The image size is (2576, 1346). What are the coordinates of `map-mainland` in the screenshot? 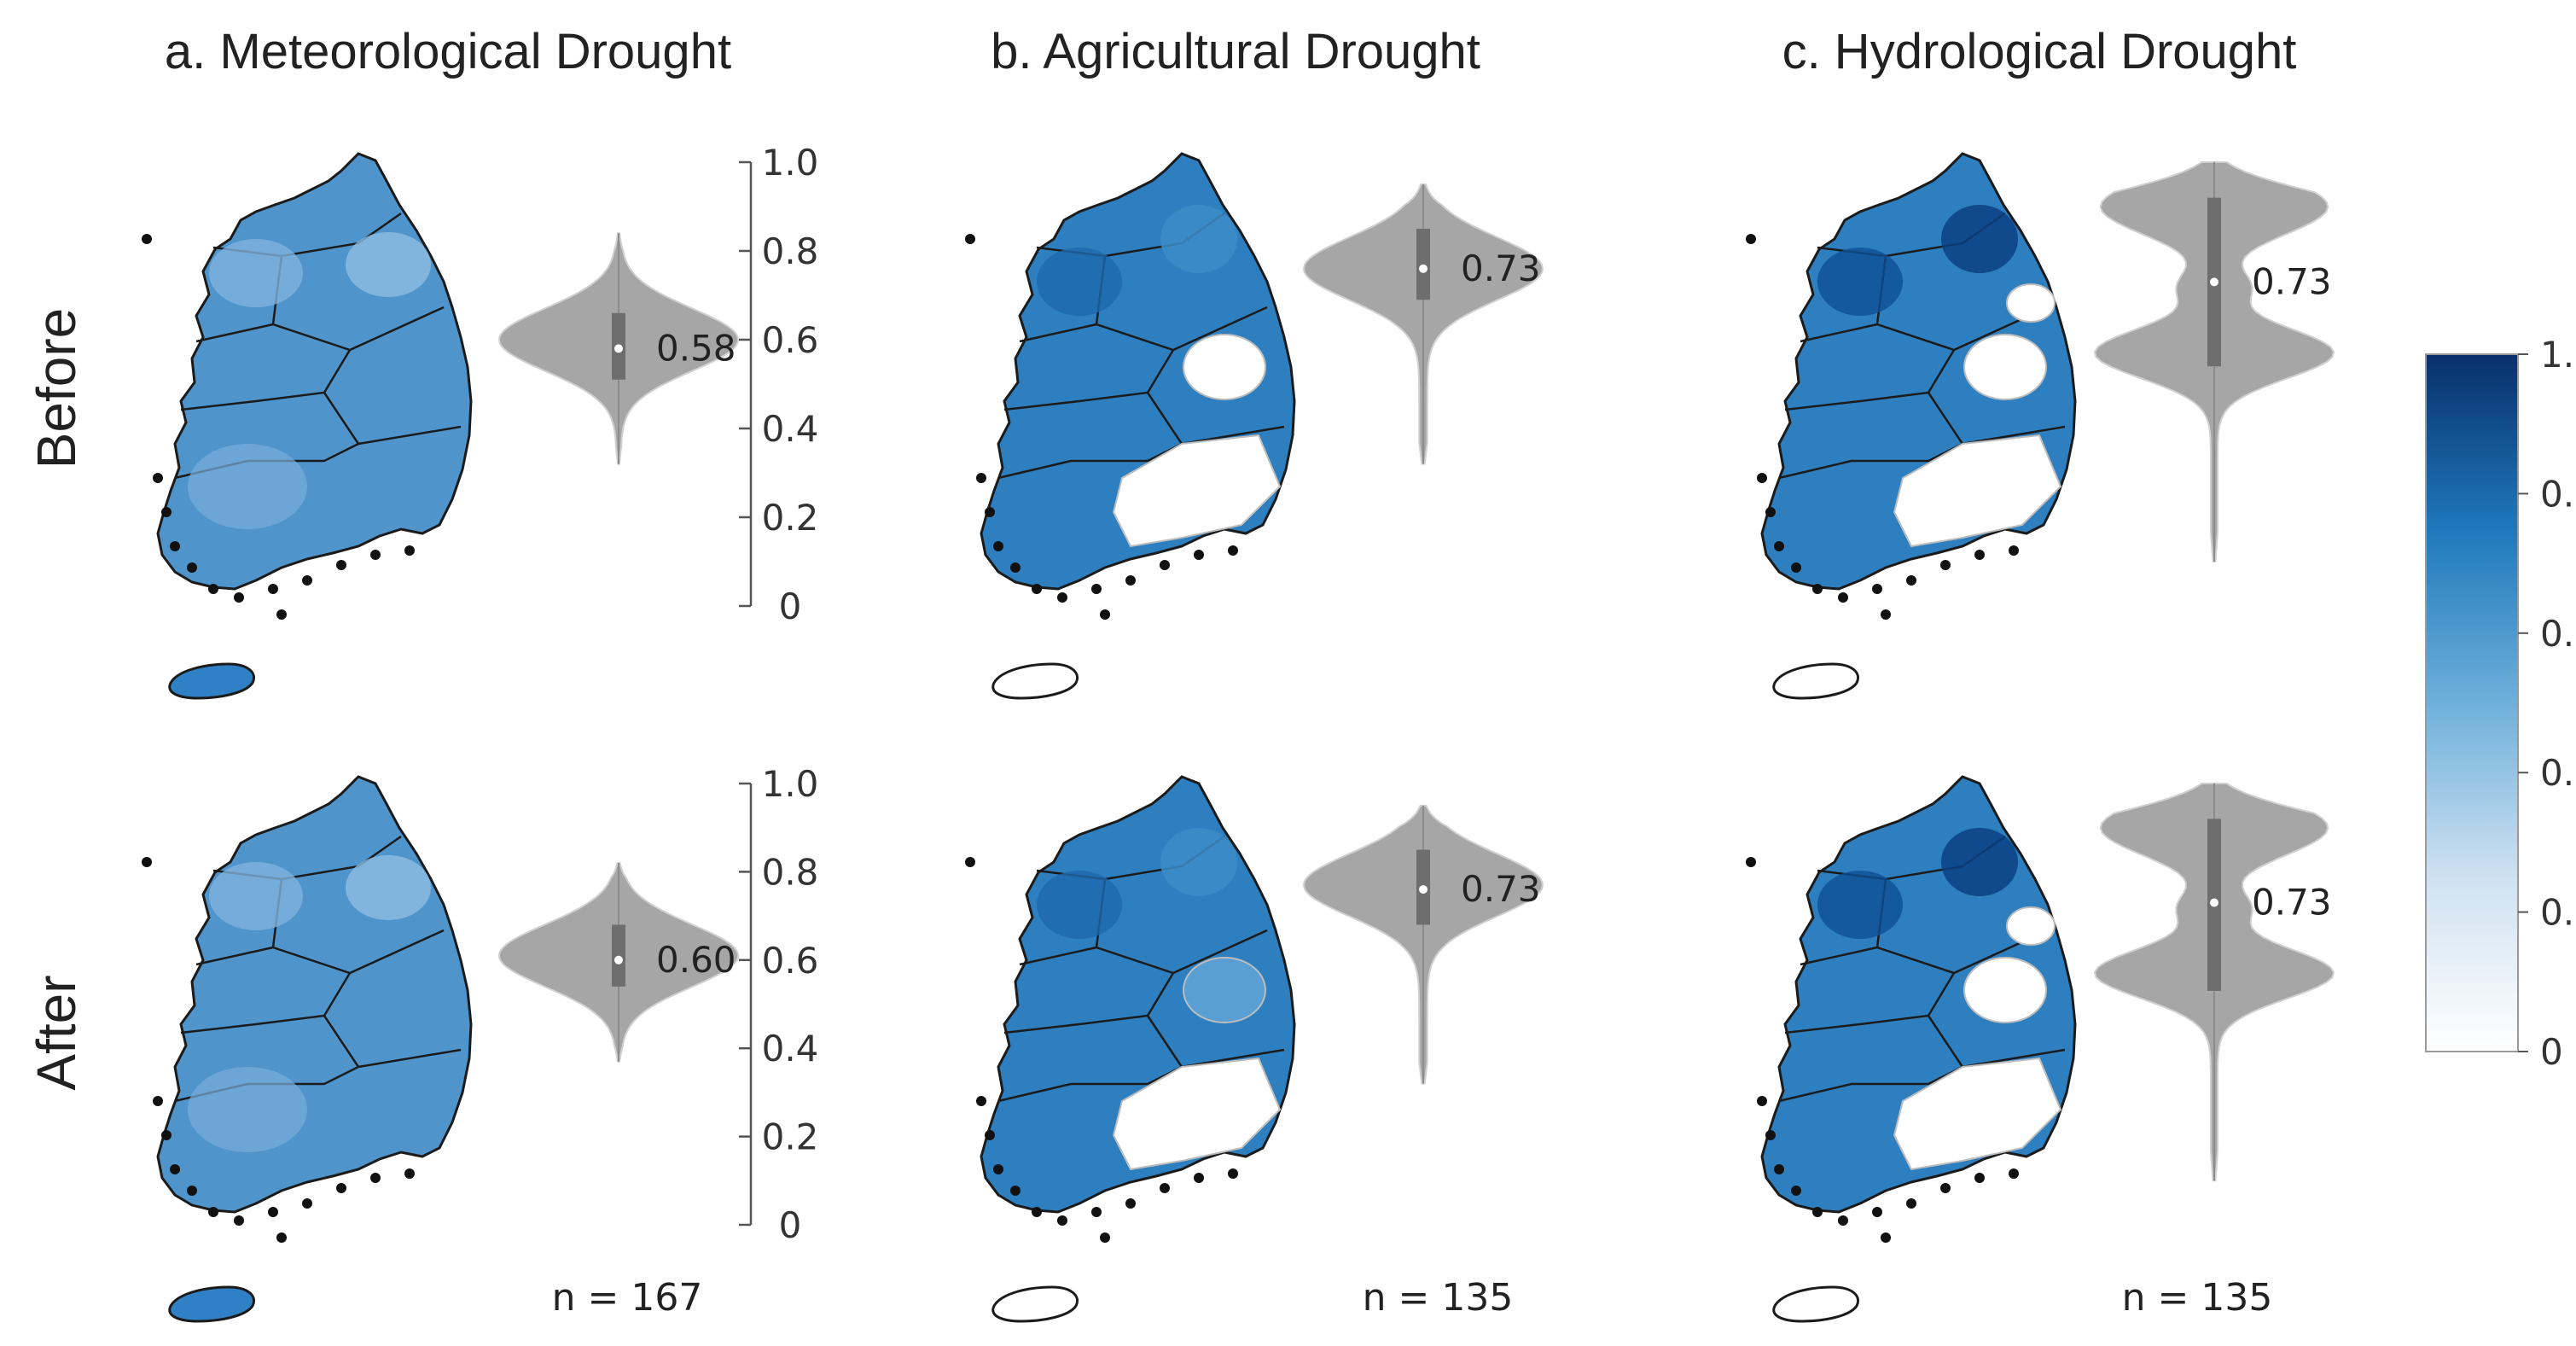 It's located at (314, 372).